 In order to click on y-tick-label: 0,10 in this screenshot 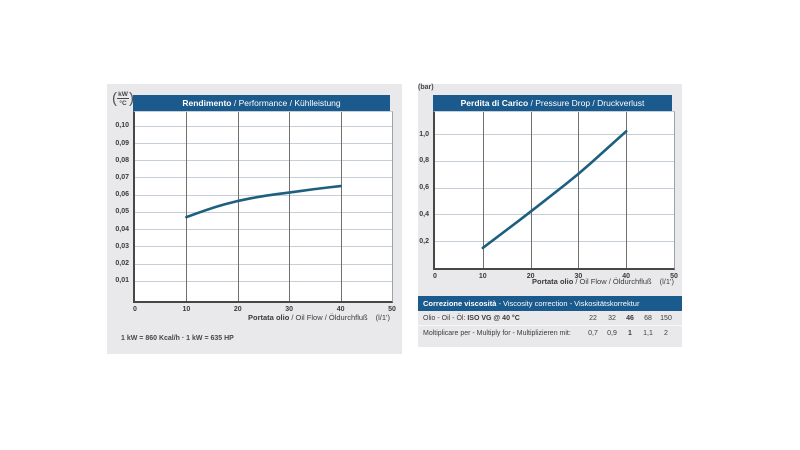, I will do `click(122, 126)`.